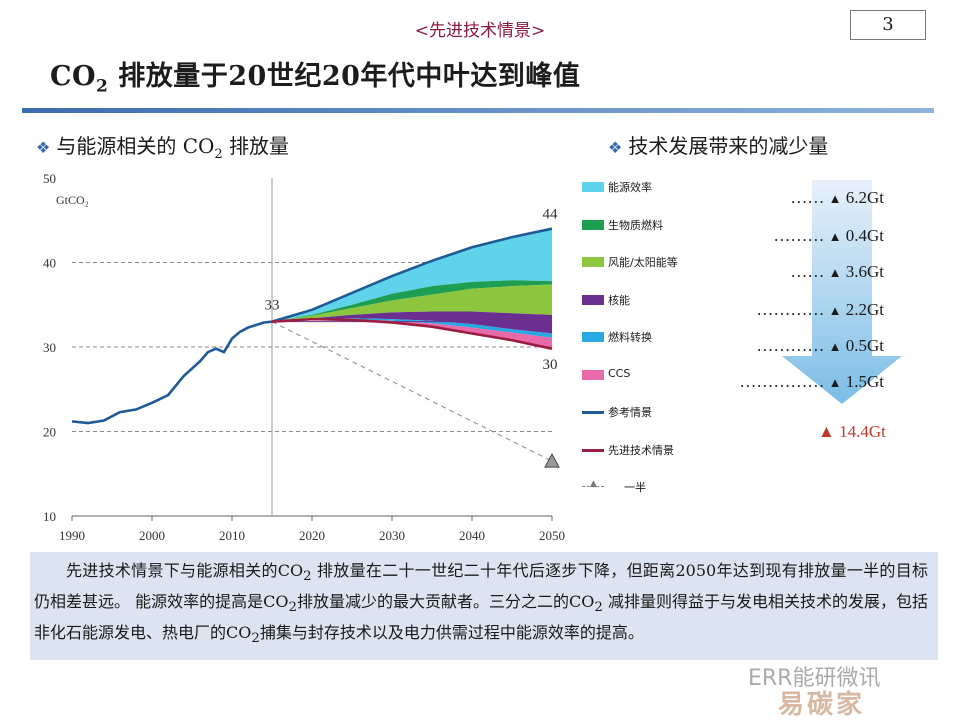 The width and height of the screenshot is (960, 721). What do you see at coordinates (643, 262) in the screenshot?
I see `legend-label: 风能/太阳能等` at bounding box center [643, 262].